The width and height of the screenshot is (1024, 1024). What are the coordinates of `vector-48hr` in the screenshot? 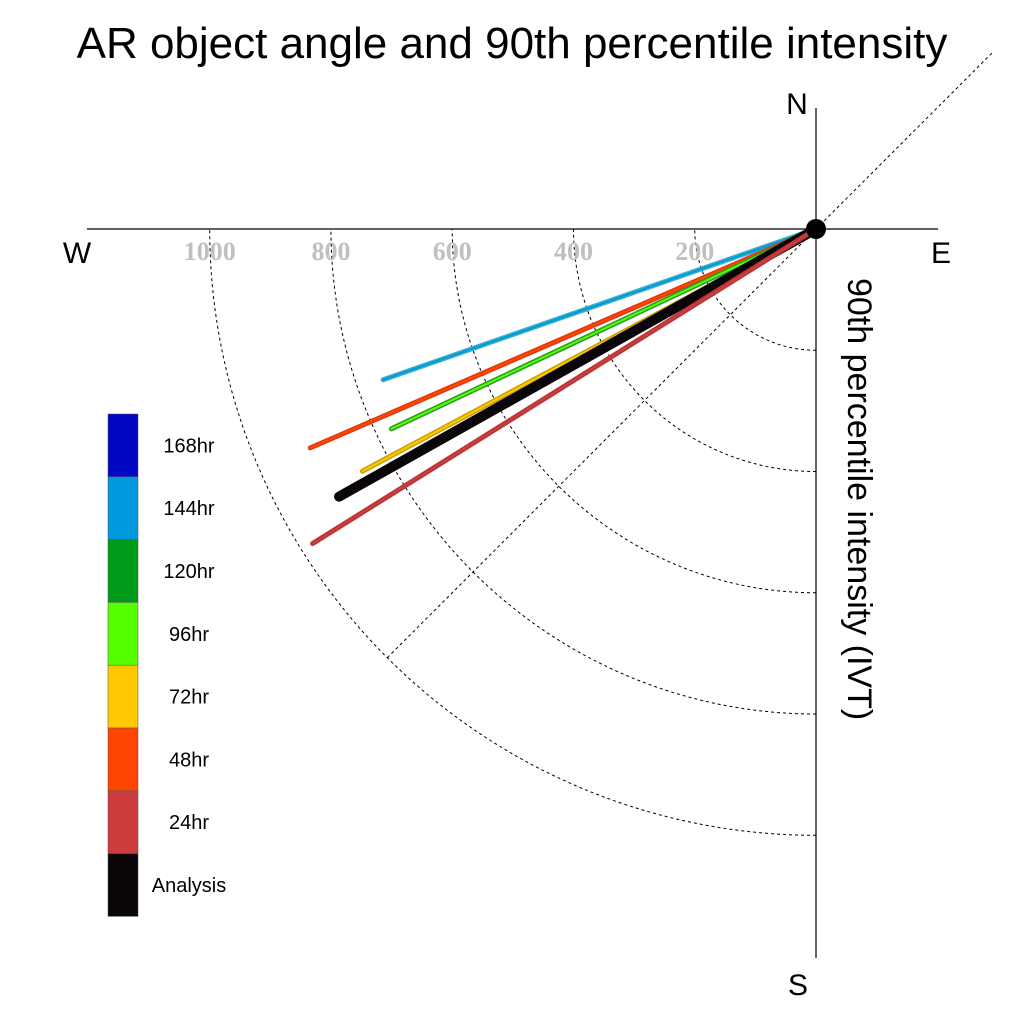 It's located at (563, 338).